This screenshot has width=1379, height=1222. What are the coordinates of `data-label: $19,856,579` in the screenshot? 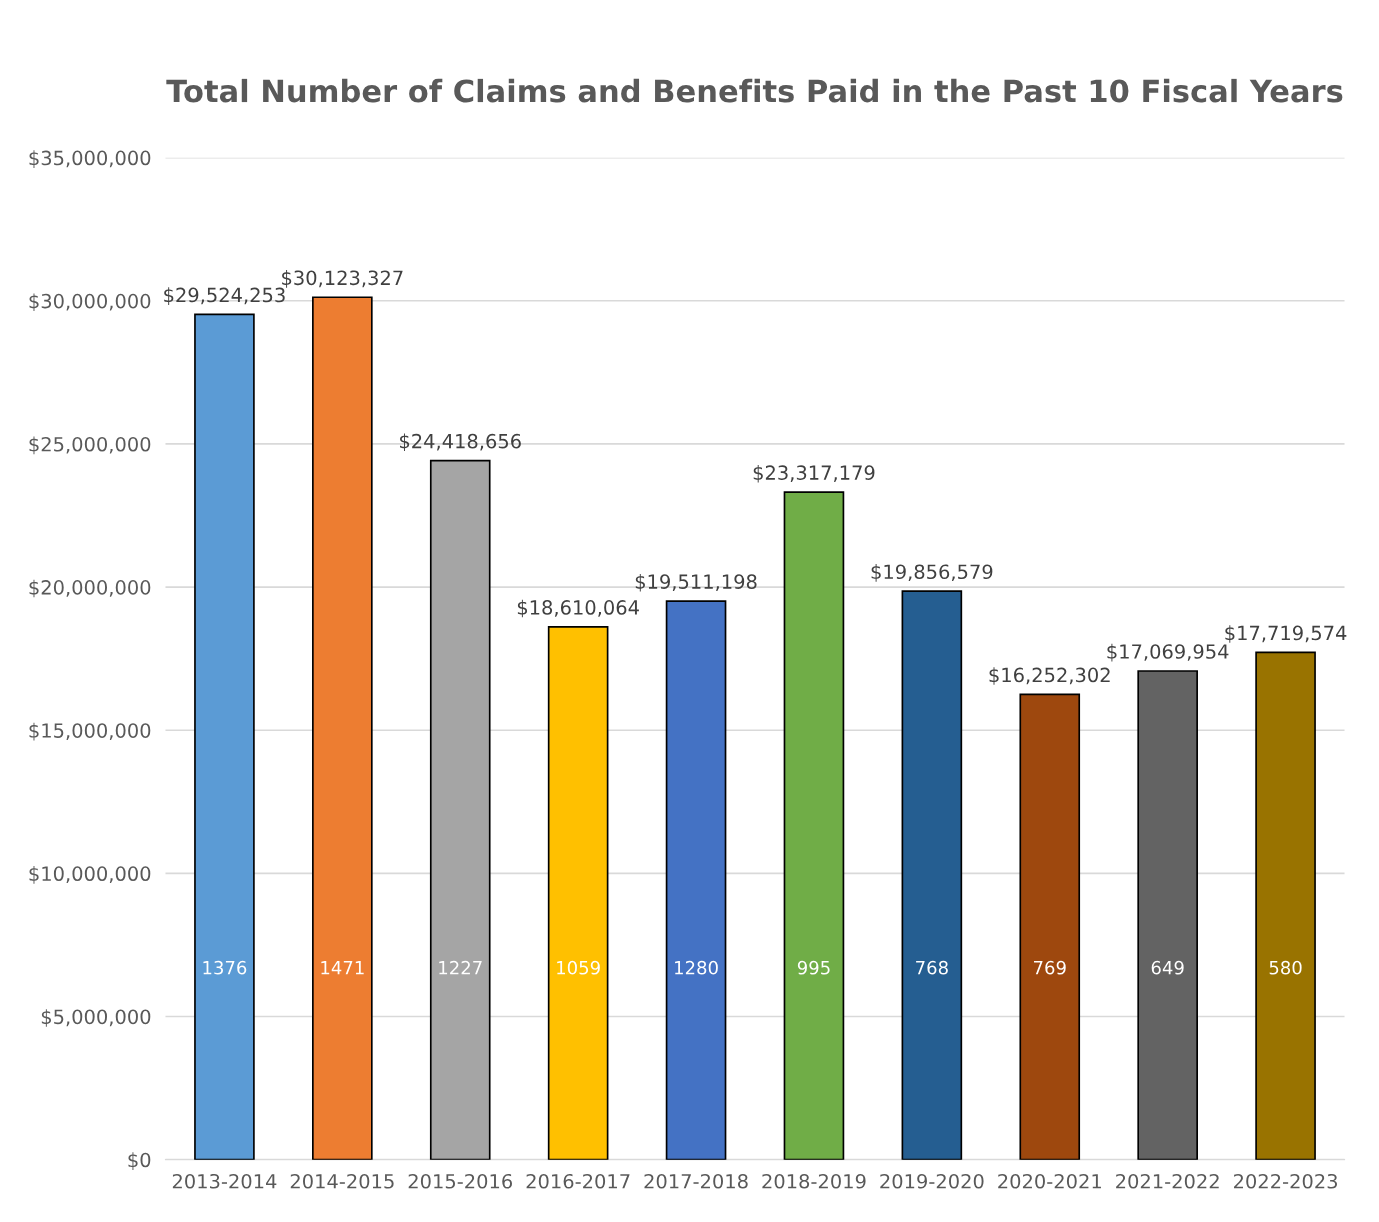 It's located at (932, 573).